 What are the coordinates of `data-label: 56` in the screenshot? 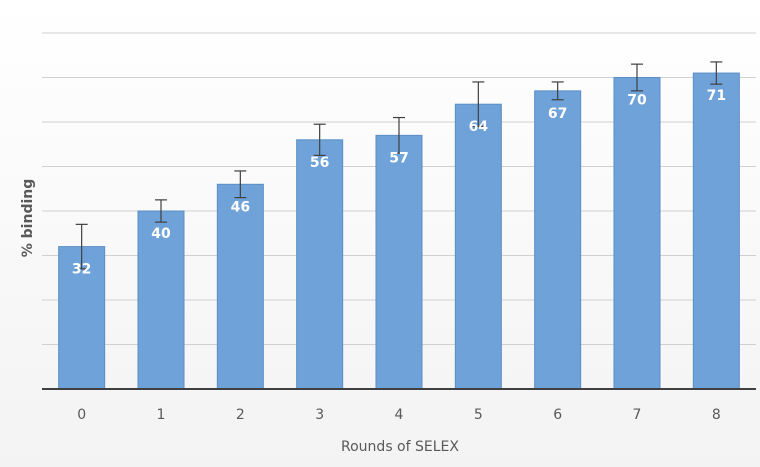 It's located at (319, 163).